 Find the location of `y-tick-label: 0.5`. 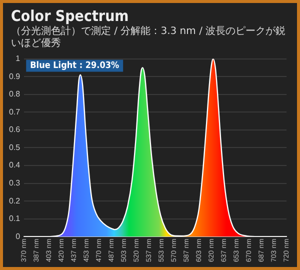

y-tick-label: 0.5 is located at coordinates (14, 147).